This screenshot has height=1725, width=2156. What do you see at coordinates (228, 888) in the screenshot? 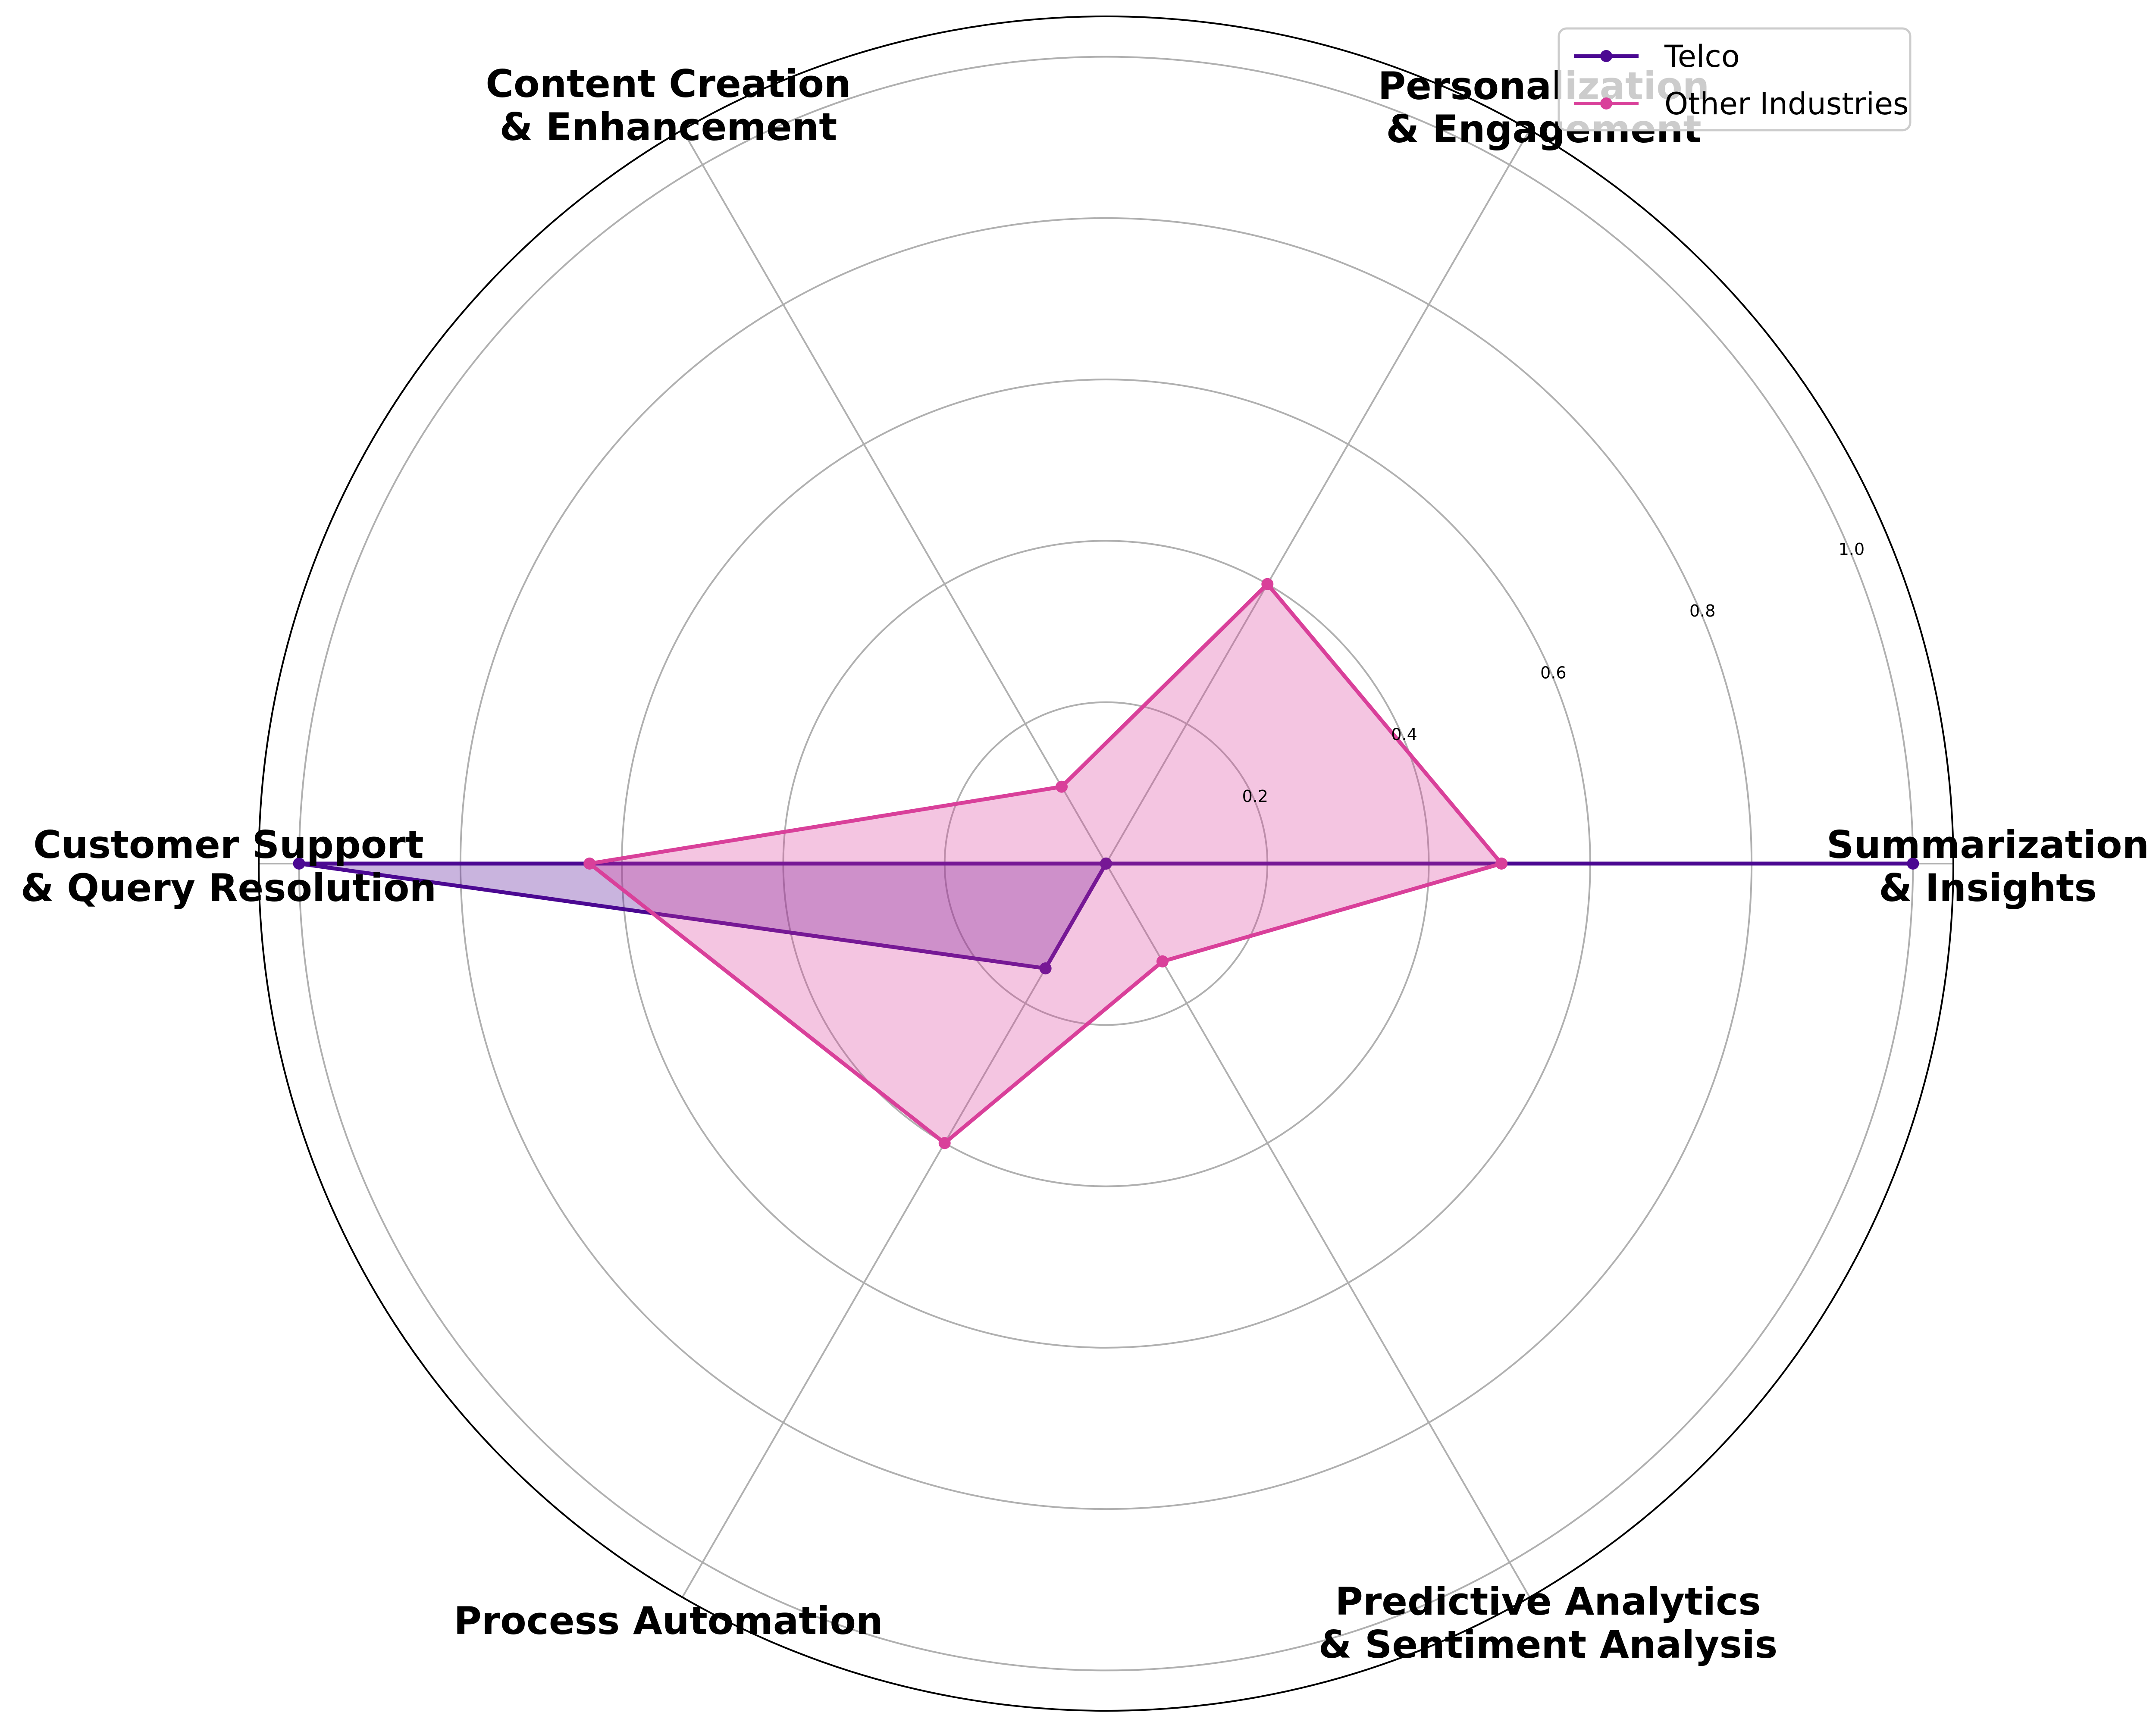
I see `category-label-line: & Query Resolution` at bounding box center [228, 888].